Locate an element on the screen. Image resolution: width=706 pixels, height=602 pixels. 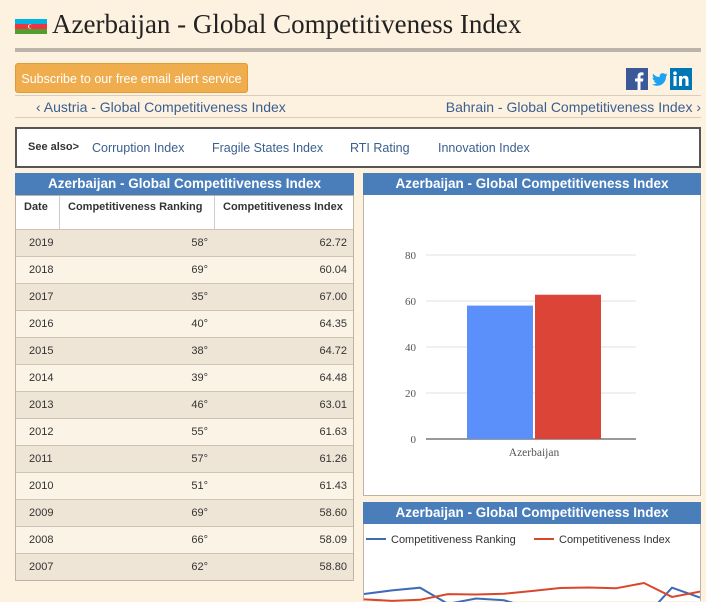
table-row: 2014 39° 64.48 is located at coordinates (184, 377).